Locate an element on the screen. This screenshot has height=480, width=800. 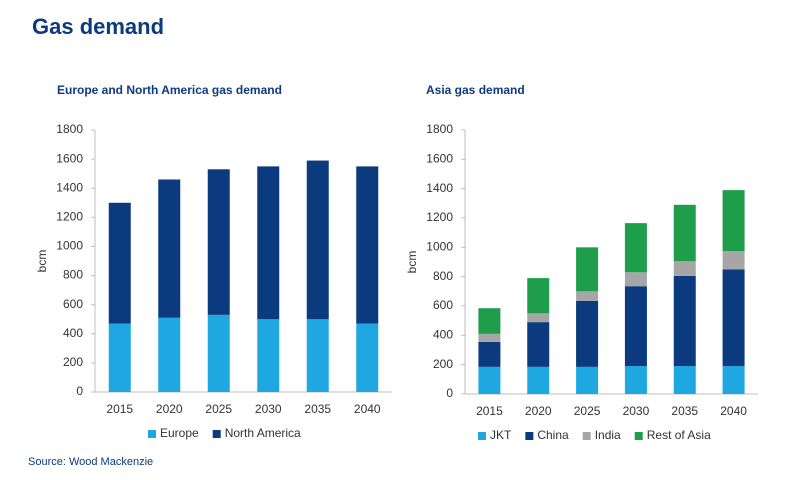
chart-title: Asia gas demand is located at coordinates (475, 90).